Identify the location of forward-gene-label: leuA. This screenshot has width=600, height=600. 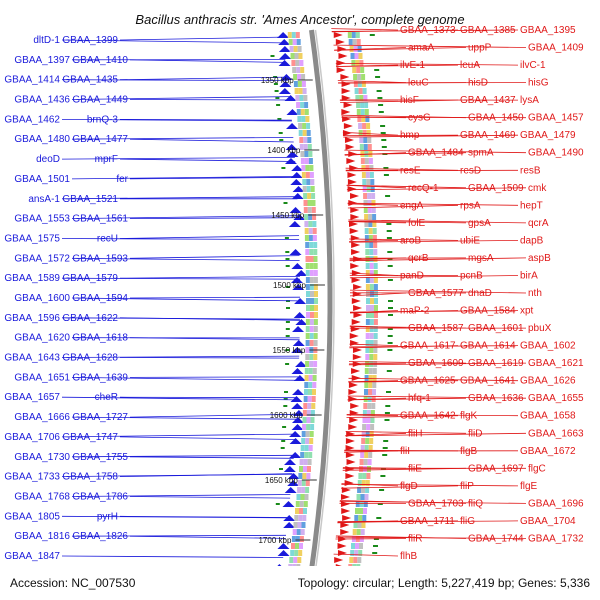
(470, 65).